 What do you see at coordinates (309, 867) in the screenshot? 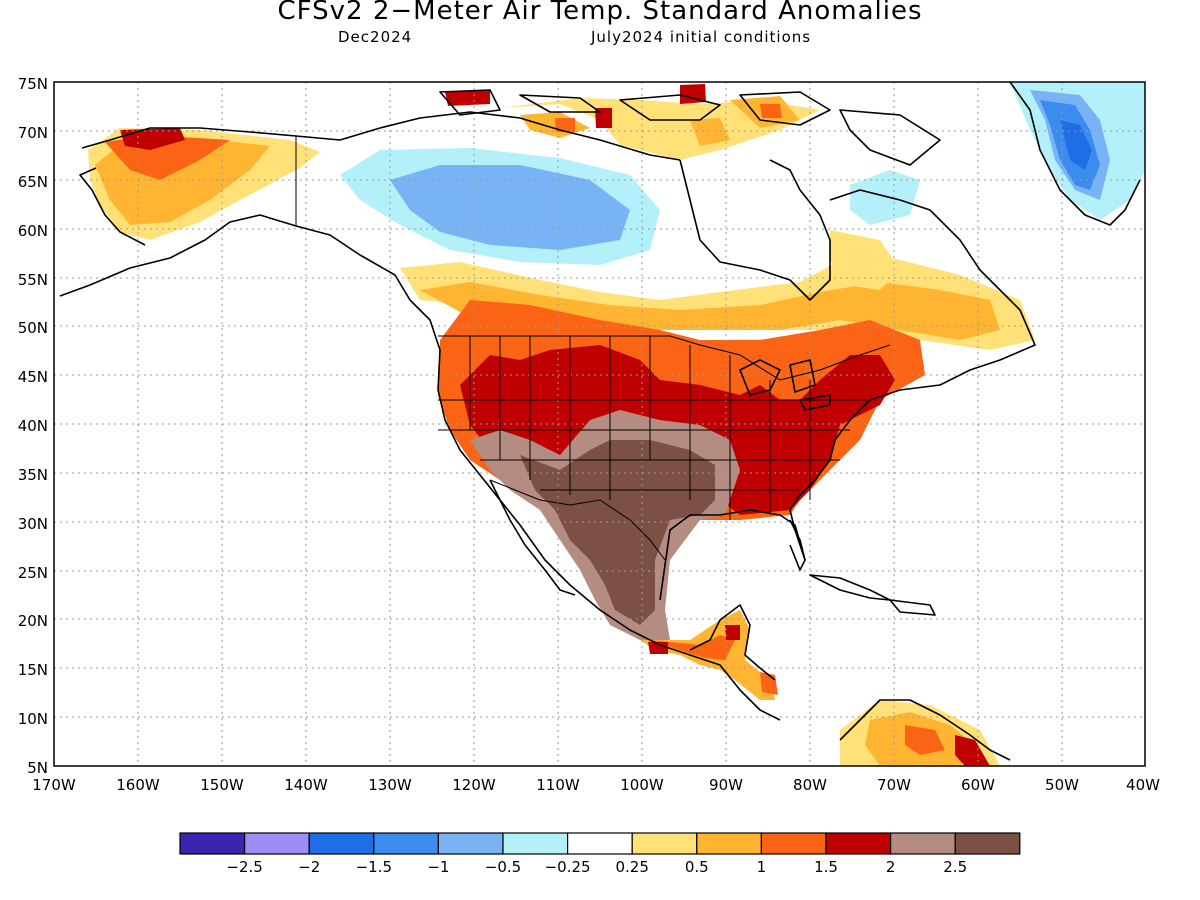
I see `colorbar-label: −2` at bounding box center [309, 867].